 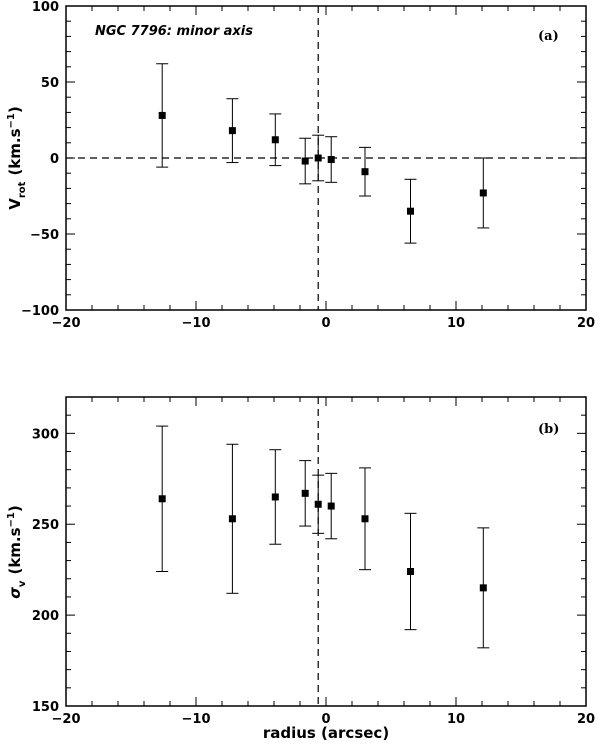 I want to click on y-tick-label-a: 100, so click(x=45, y=7).